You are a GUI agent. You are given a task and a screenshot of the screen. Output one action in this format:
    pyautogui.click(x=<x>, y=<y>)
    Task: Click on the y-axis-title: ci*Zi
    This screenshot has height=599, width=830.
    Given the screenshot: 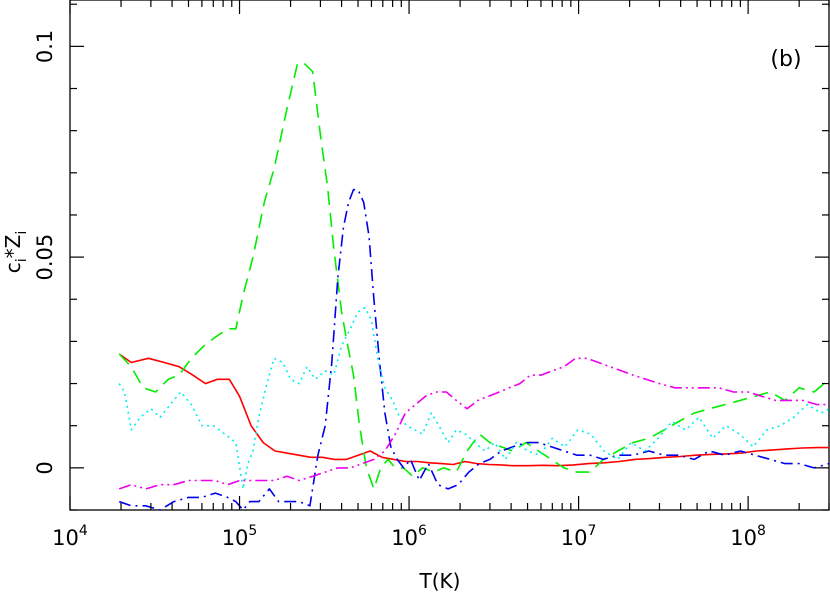 What is the action you would take?
    pyautogui.click(x=15, y=252)
    